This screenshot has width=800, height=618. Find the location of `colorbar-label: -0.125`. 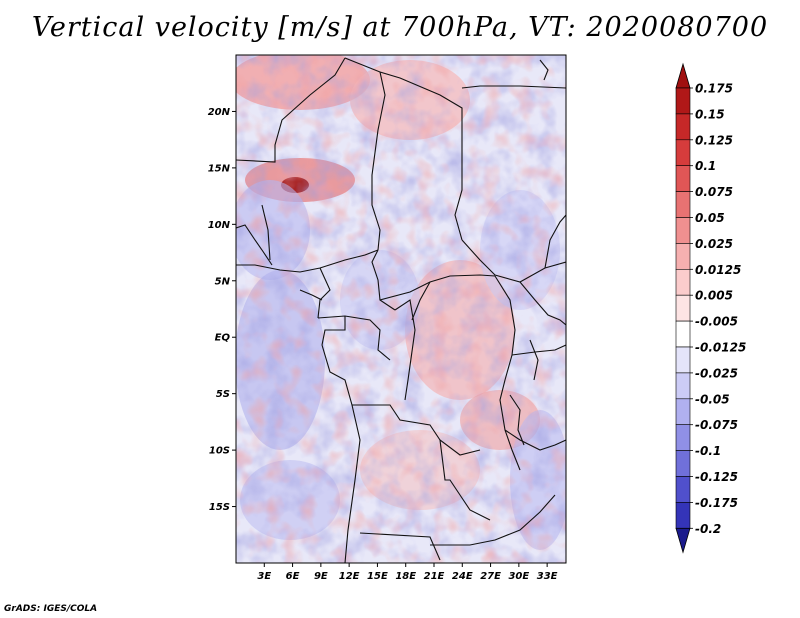

colorbar-label: -0.125 is located at coordinates (716, 477).